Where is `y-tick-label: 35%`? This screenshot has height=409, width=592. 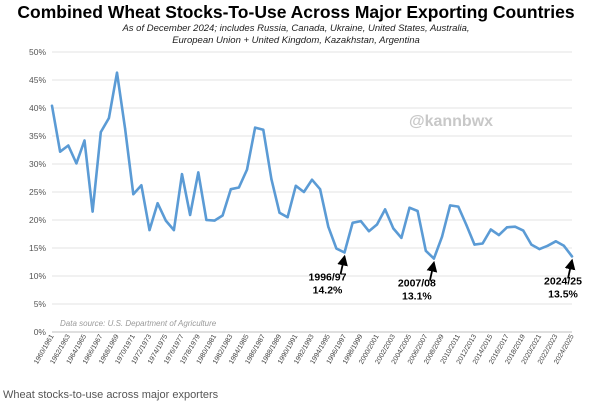
y-tick-label: 35% is located at coordinates (37, 136).